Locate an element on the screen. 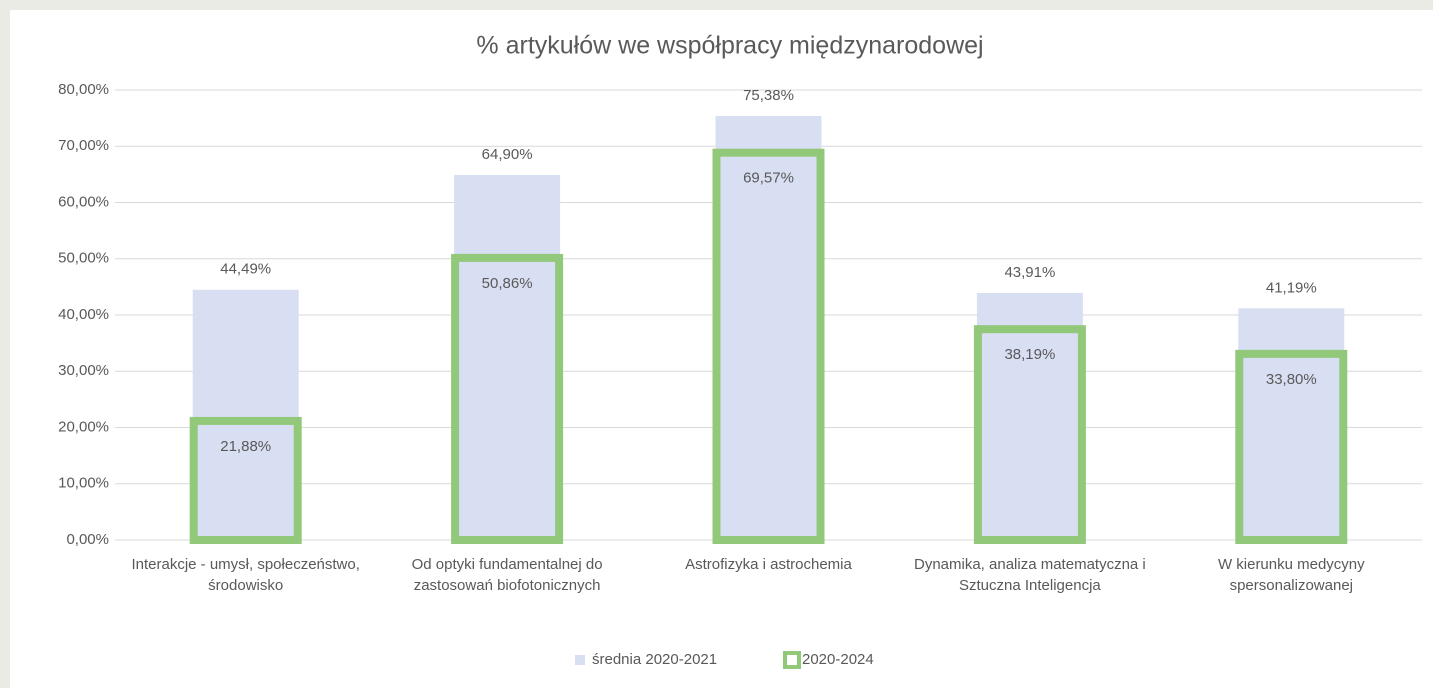  y-tick-label: 20,00% is located at coordinates (83, 426).